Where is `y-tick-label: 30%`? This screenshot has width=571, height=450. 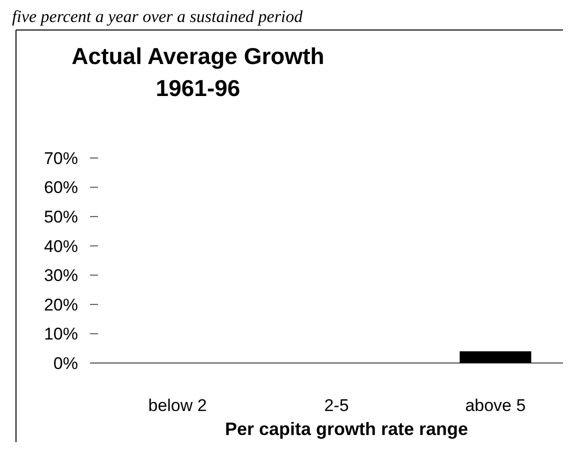 y-tick-label: 30% is located at coordinates (61, 276).